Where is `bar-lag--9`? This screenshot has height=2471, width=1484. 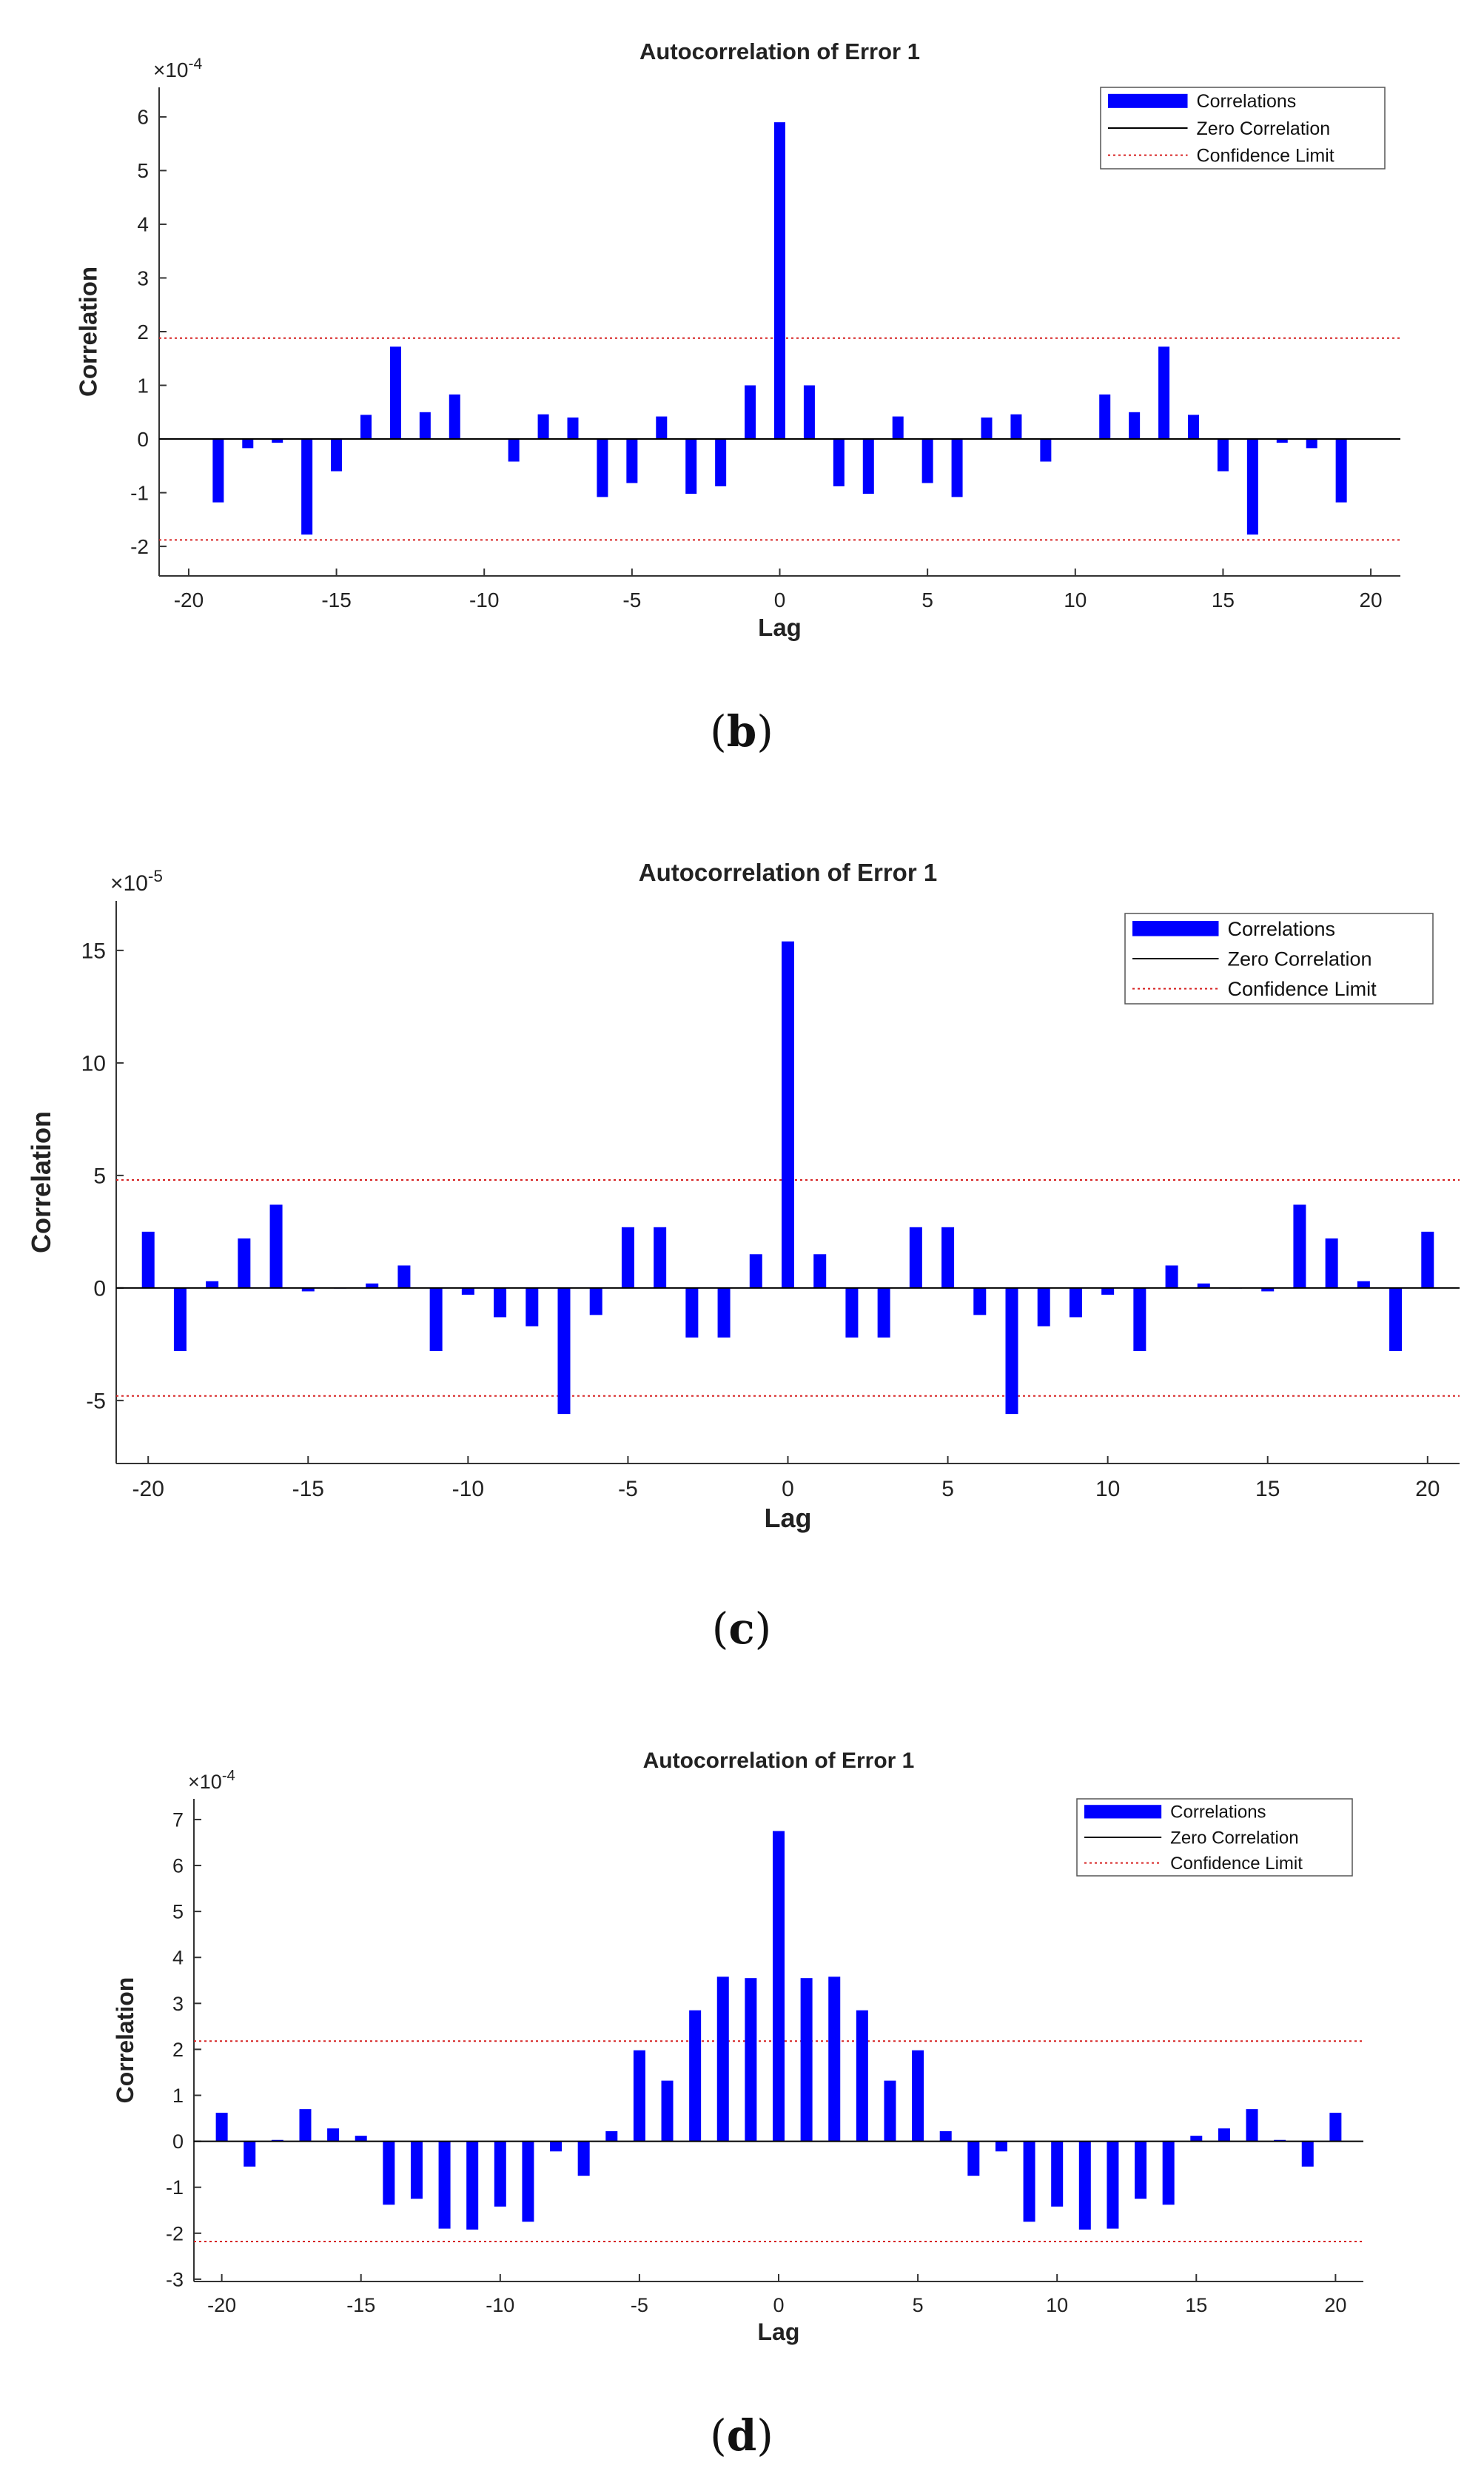 bar-lag--9 is located at coordinates (514, 450).